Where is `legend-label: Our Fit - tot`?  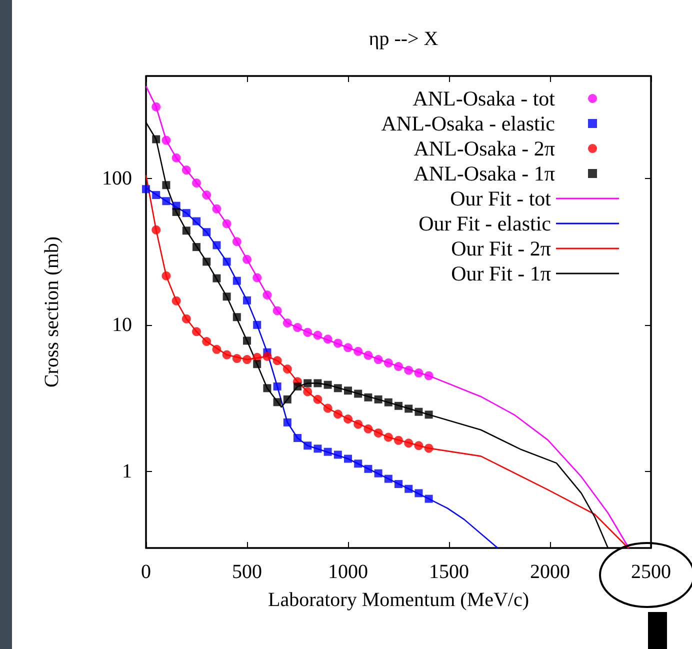
legend-label: Our Fit - tot is located at coordinates (501, 198).